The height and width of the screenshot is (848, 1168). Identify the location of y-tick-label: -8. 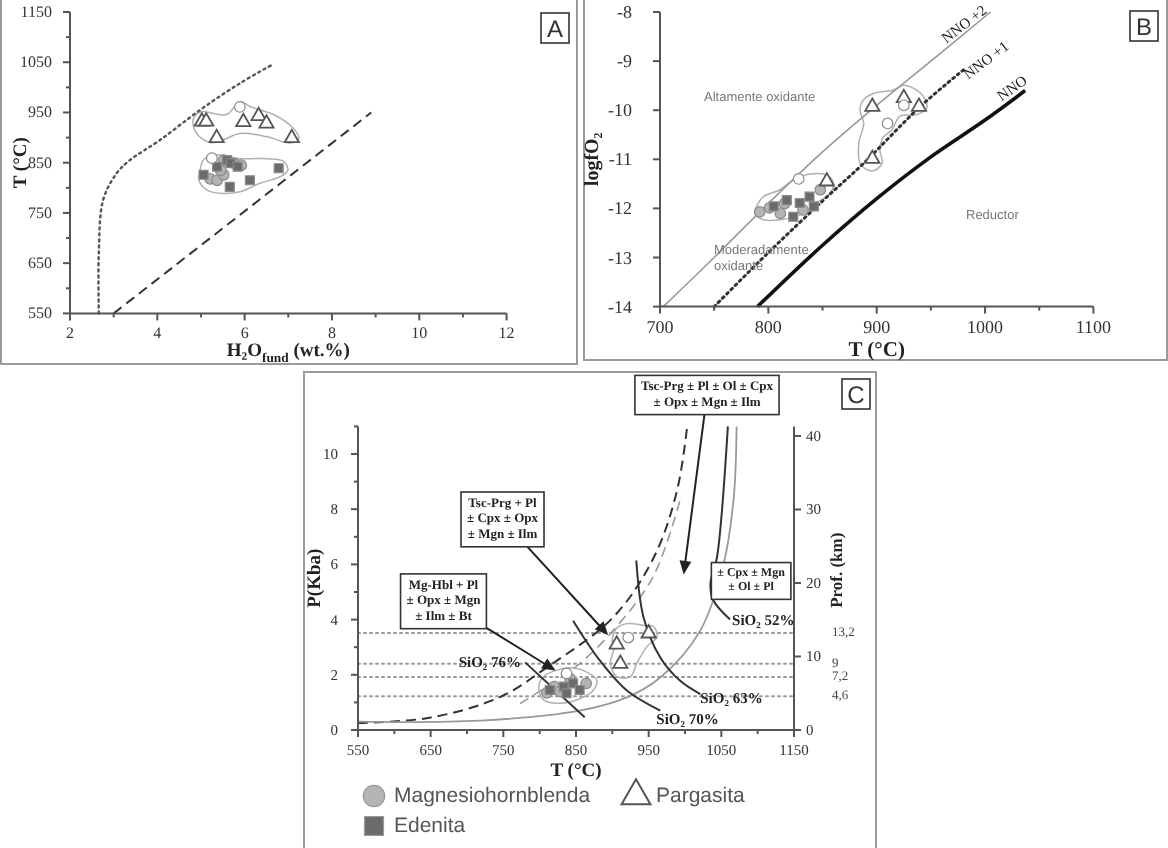
(625, 12).